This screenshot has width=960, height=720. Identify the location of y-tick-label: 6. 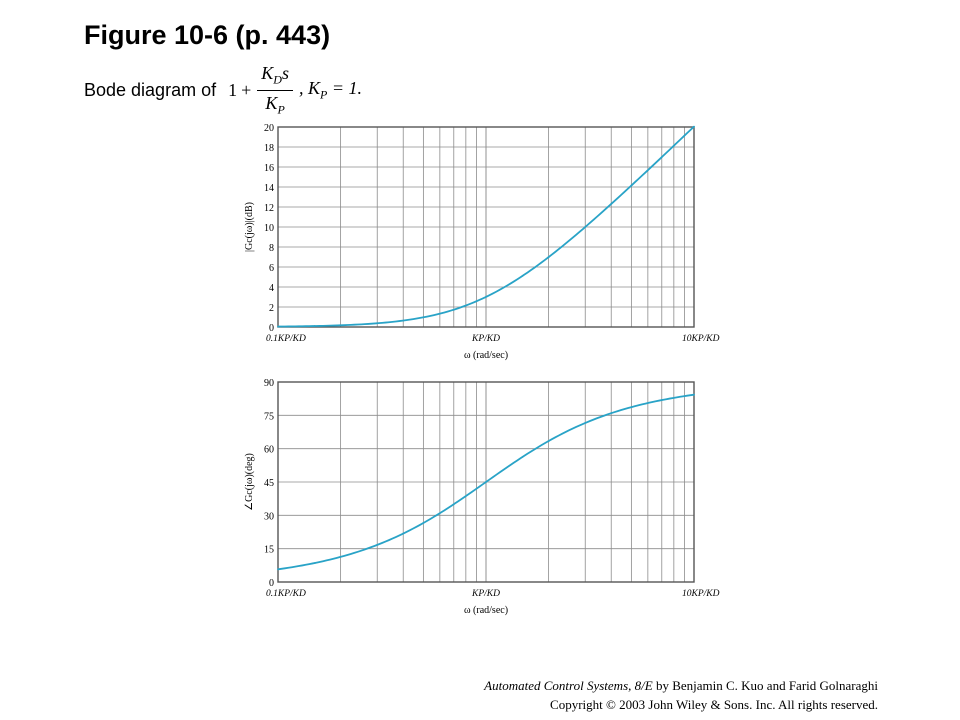
(271, 268).